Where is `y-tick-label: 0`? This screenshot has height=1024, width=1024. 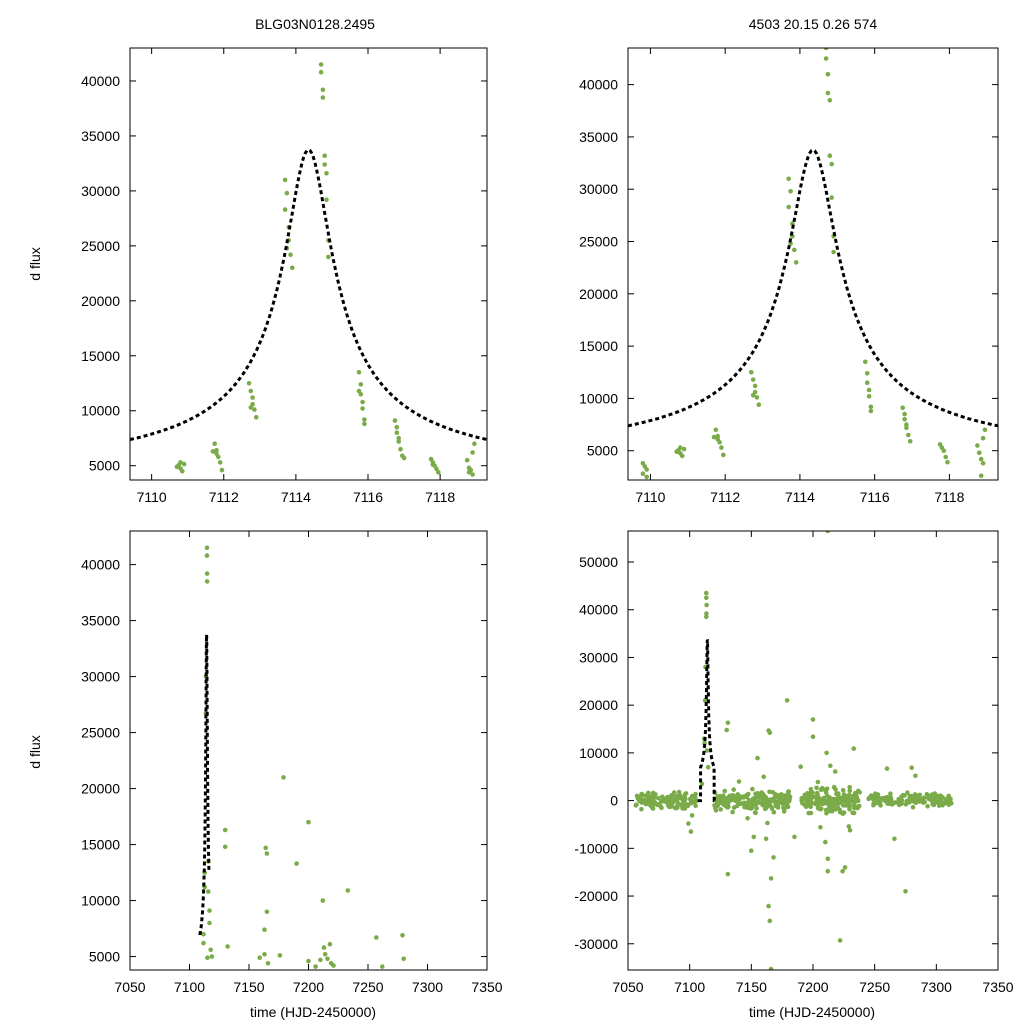 y-tick-label: 0 is located at coordinates (614, 801).